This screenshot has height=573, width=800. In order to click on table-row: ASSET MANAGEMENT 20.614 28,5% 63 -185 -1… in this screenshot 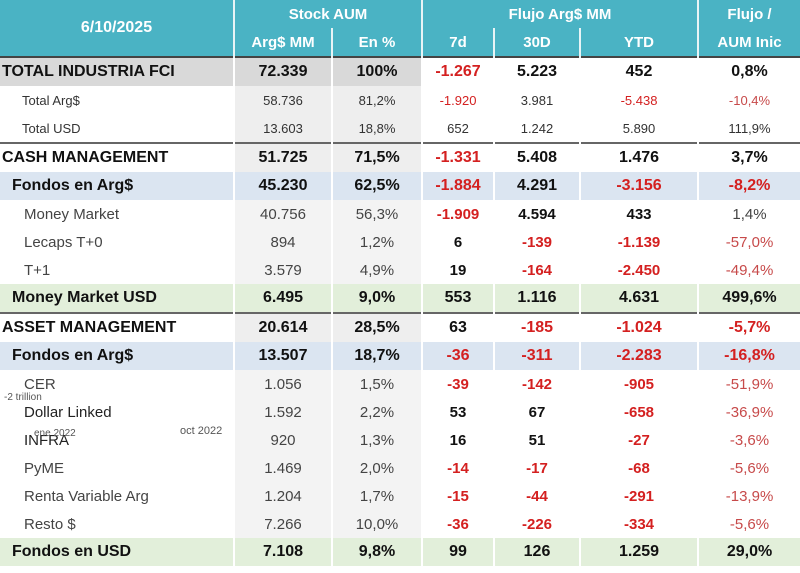, I will do `click(400, 327)`.